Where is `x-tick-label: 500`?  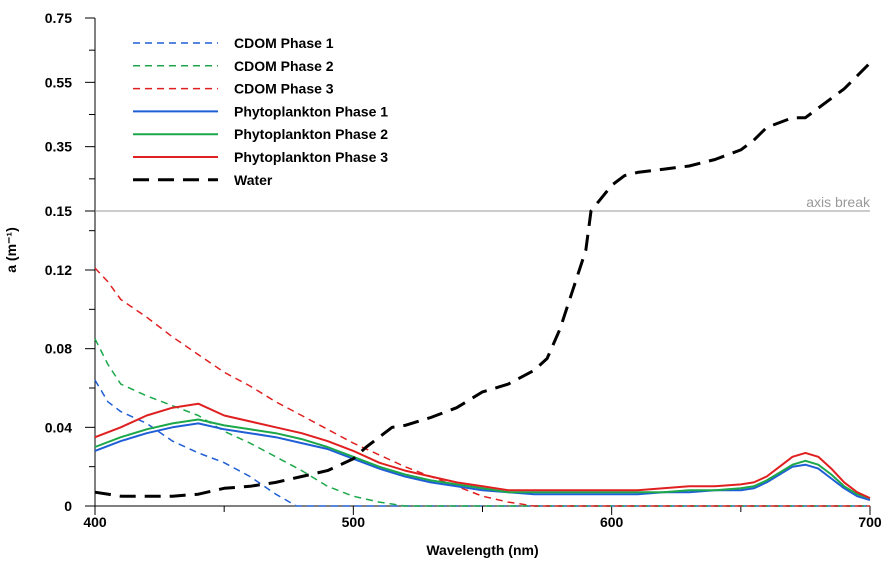
x-tick-label: 500 is located at coordinates (354, 522).